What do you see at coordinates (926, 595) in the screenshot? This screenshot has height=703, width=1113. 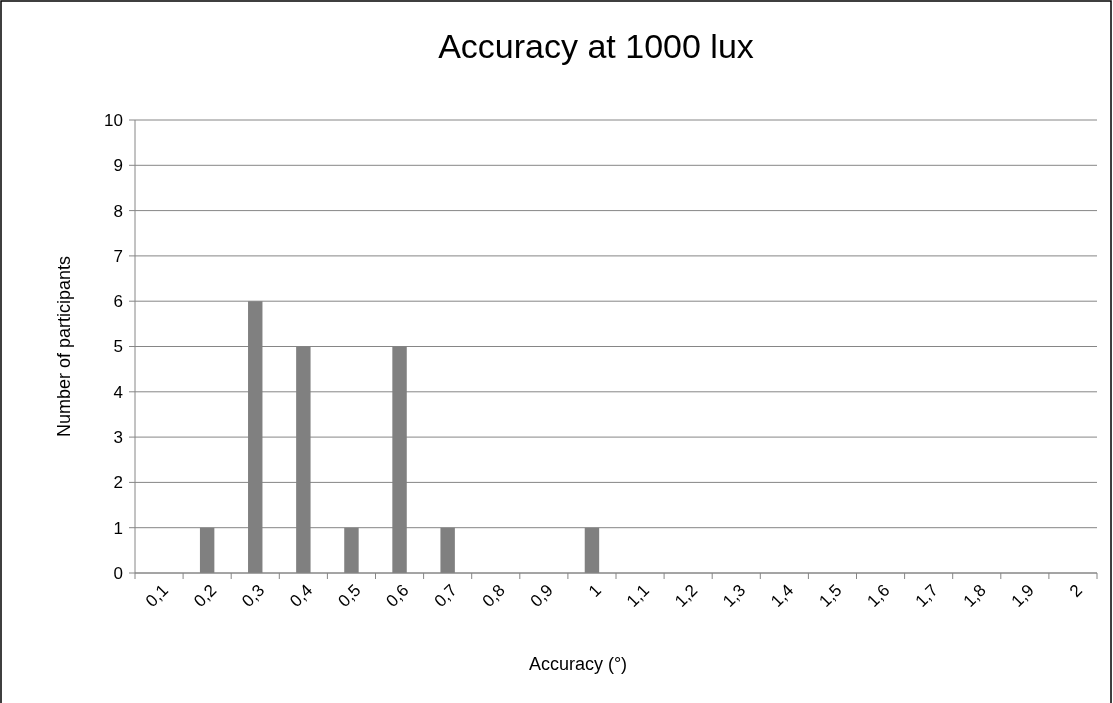 I see `x-tick-label: 1,7` at bounding box center [926, 595].